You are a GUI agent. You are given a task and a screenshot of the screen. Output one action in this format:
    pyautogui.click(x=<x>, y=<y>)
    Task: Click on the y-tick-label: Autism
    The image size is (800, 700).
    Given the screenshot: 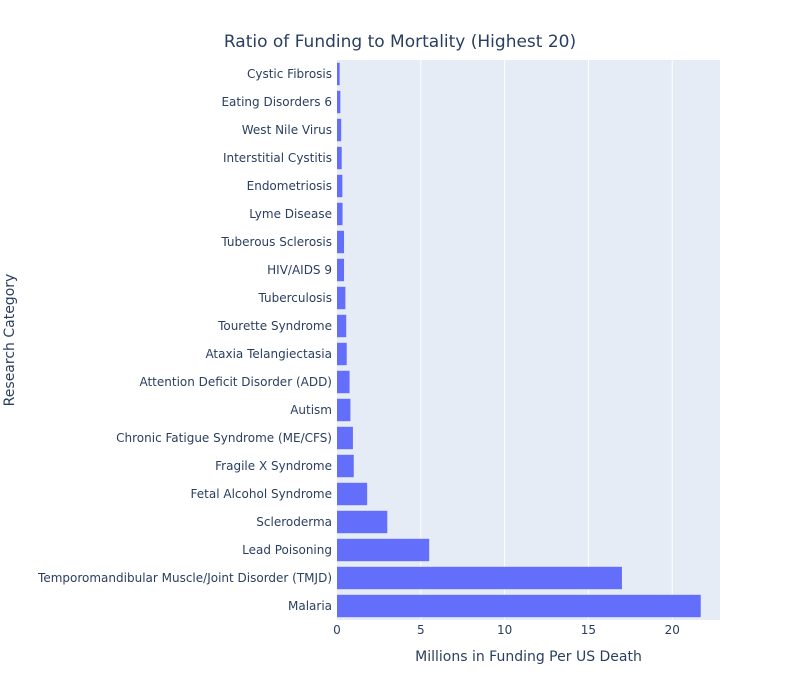 What is the action you would take?
    pyautogui.click(x=311, y=410)
    